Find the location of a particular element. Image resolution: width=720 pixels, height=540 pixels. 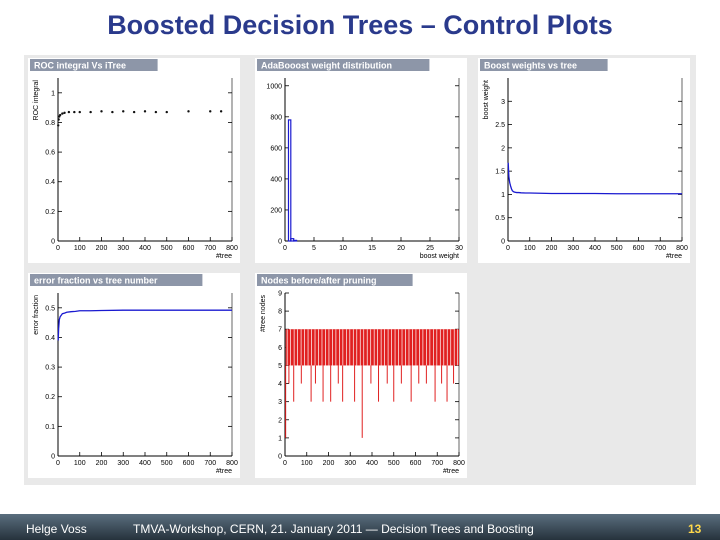

plot-background is located at coordinates (361, 160).